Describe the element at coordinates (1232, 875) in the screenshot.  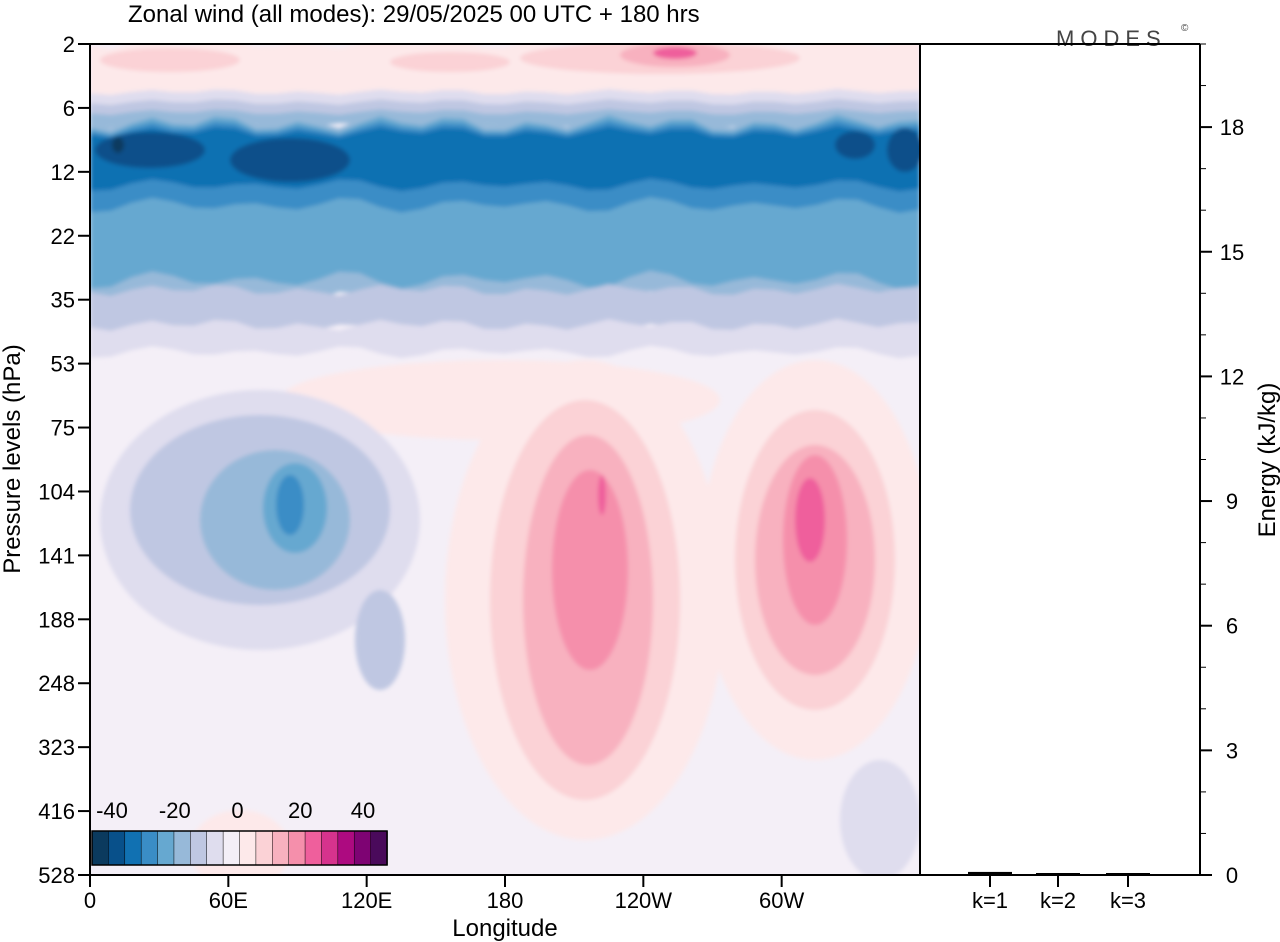
I see `energy-y-tick-label: 0` at that location.